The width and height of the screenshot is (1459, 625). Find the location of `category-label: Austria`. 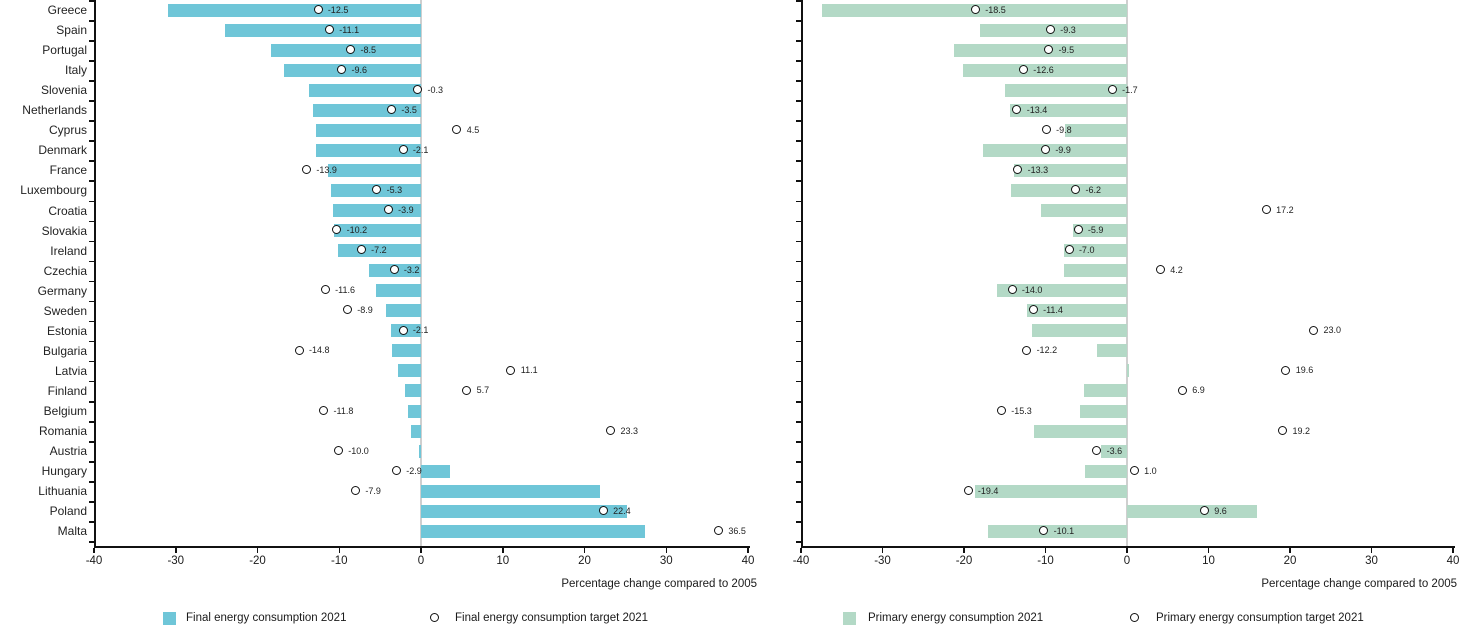

category-label: Austria is located at coordinates (68, 451).